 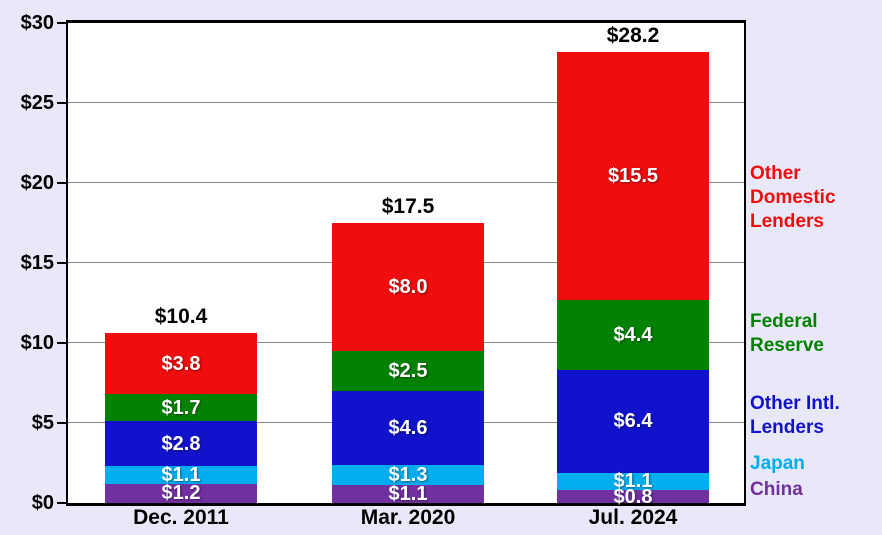 I want to click on bar-segment: $4.4, so click(x=633, y=335).